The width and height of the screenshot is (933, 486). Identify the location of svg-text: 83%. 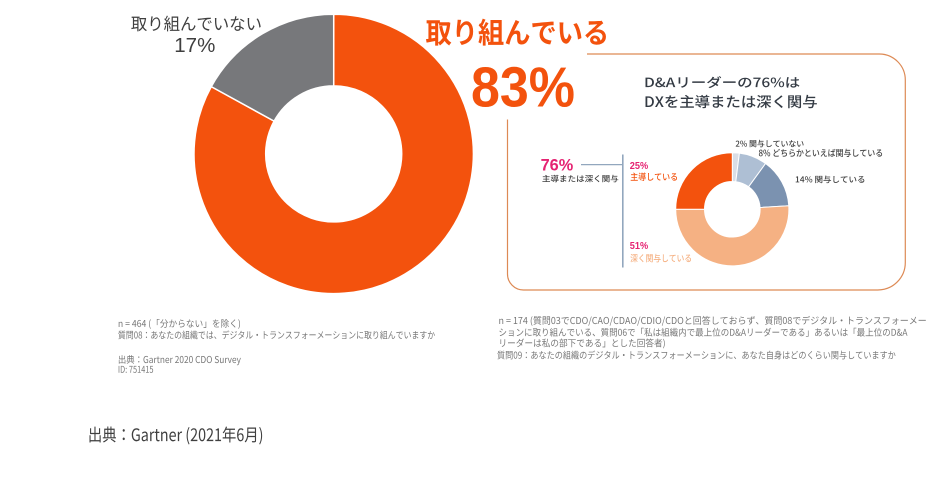
(523, 88).